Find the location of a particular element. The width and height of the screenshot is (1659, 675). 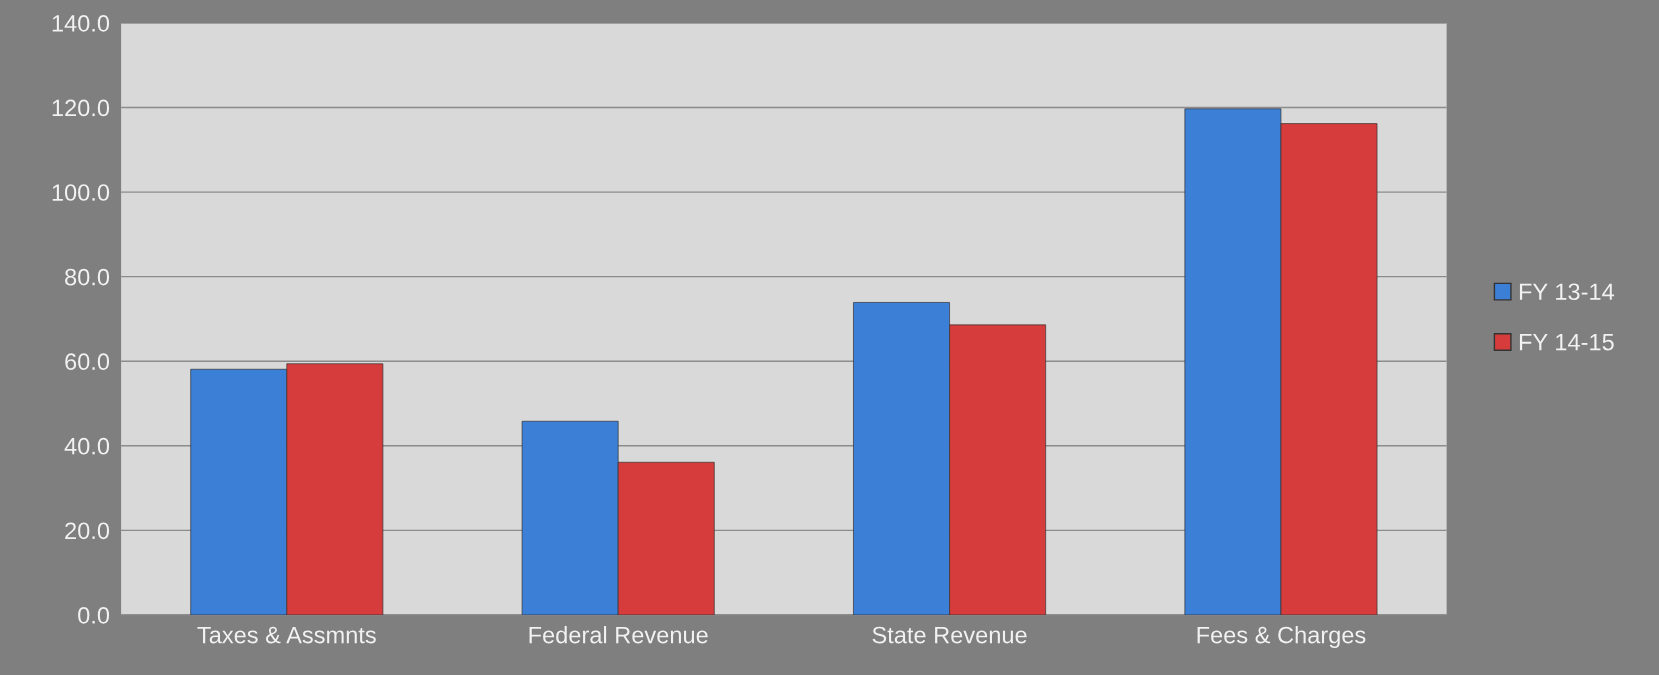

y-tick-label: 60.0 is located at coordinates (87, 362).